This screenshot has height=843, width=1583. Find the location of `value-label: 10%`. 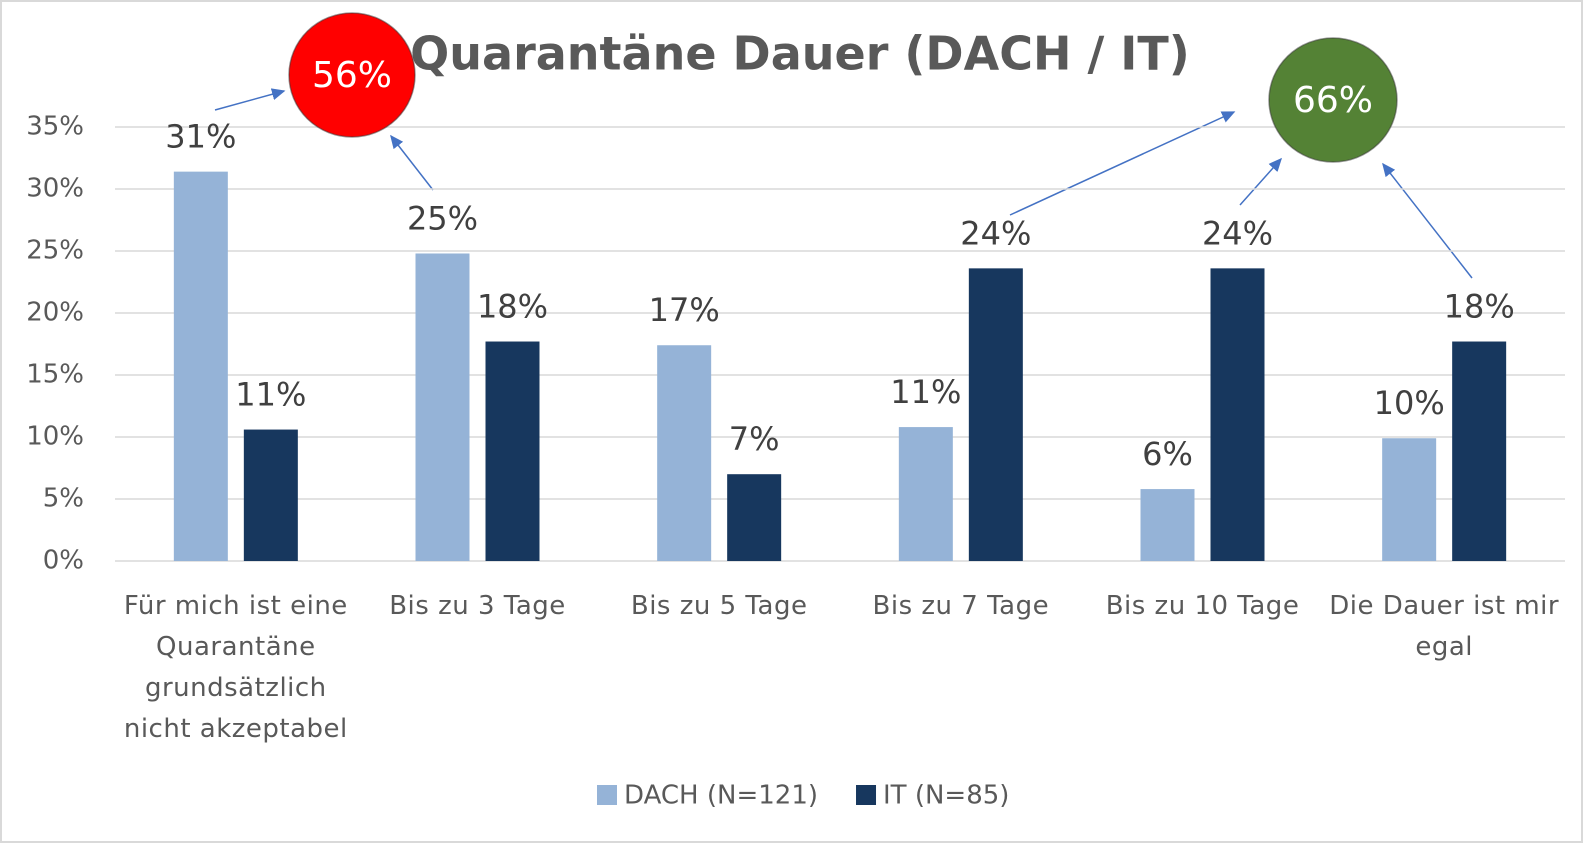

value-label: 10% is located at coordinates (1409, 403).